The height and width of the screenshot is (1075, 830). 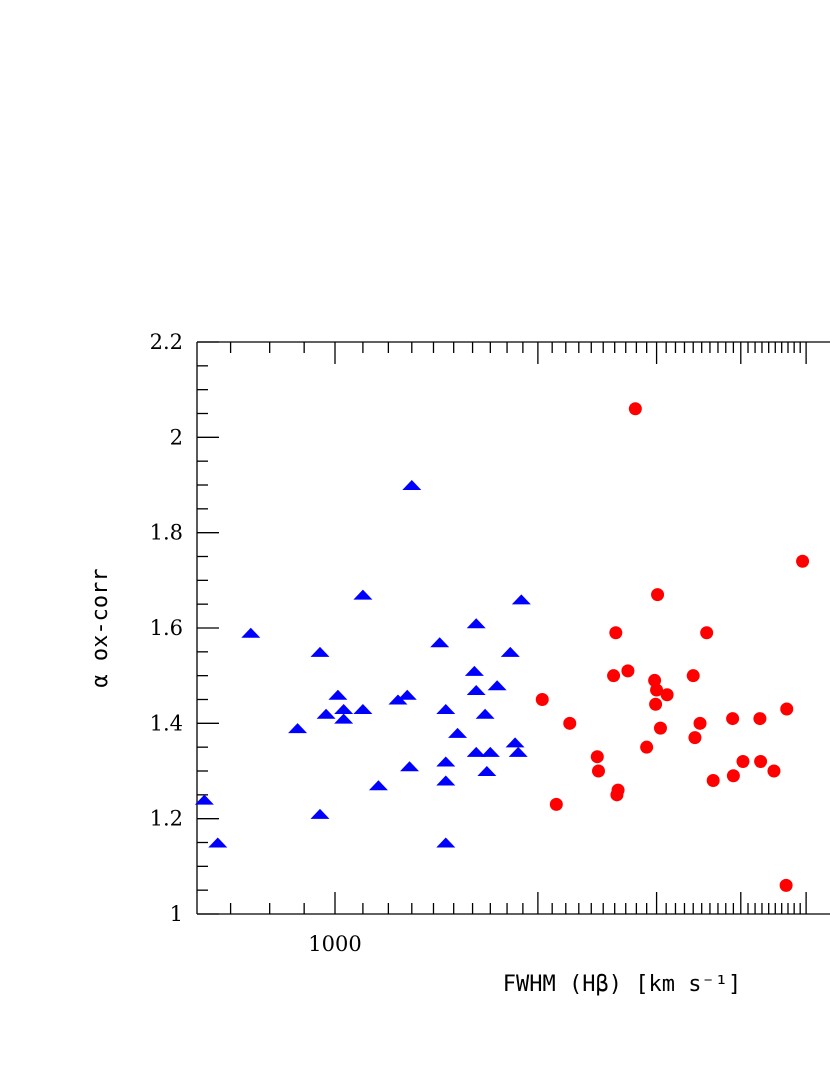 I want to click on y-tick-label: 1.6, so click(x=166, y=628).